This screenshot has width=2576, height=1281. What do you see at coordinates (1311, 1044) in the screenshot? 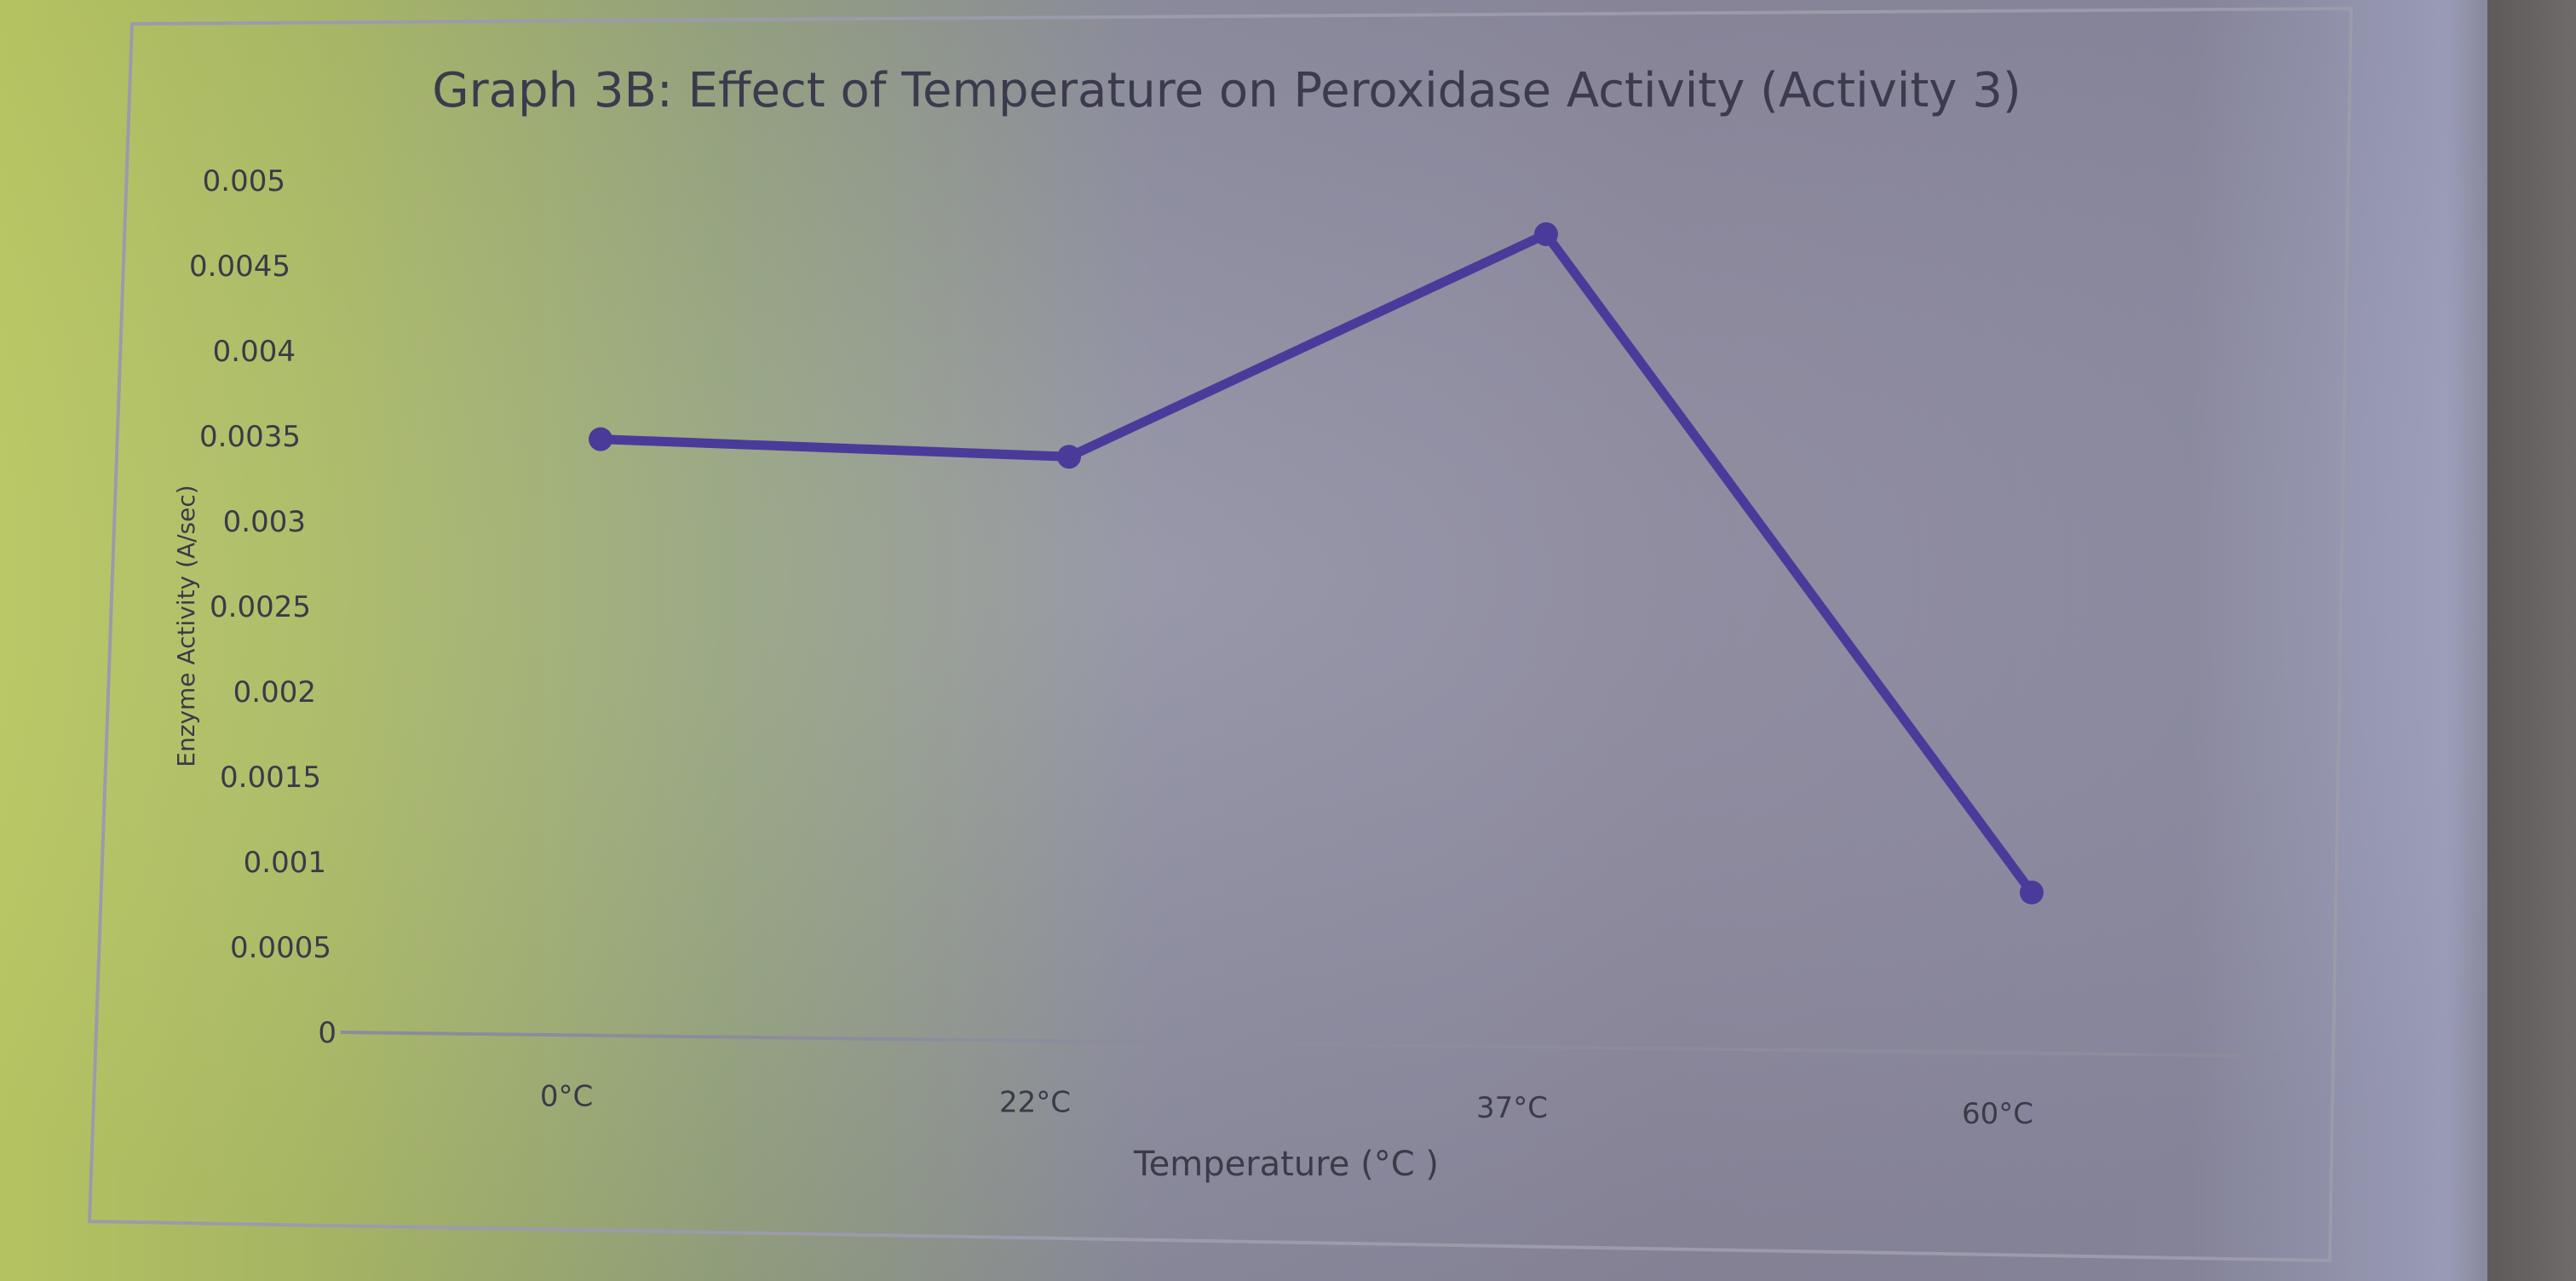
I see `x-axis-line` at bounding box center [1311, 1044].